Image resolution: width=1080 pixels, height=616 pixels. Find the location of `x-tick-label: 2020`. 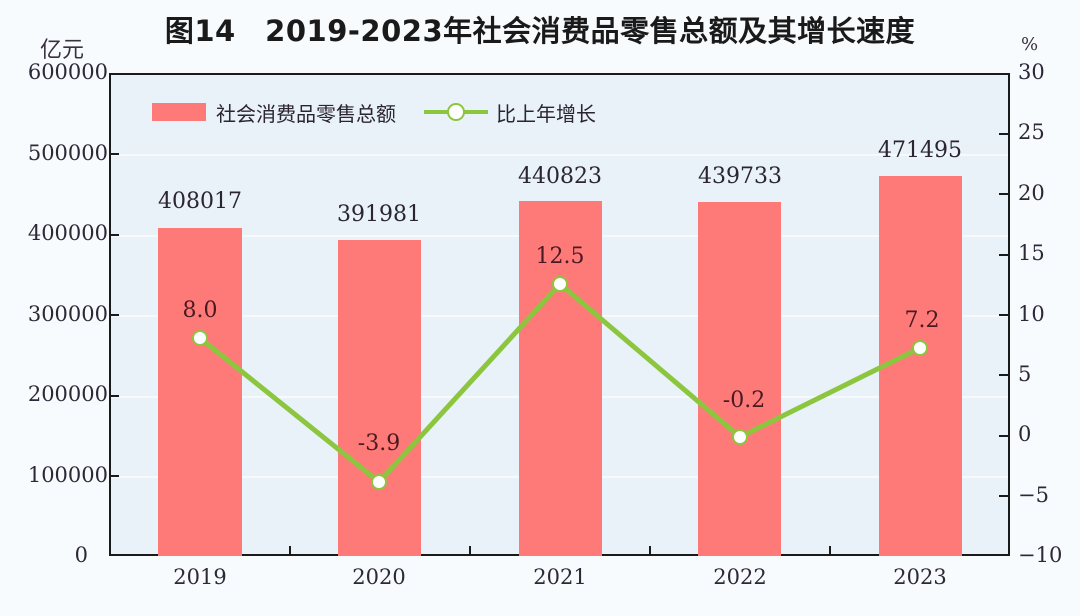

x-tick-label: 2020 is located at coordinates (379, 577).